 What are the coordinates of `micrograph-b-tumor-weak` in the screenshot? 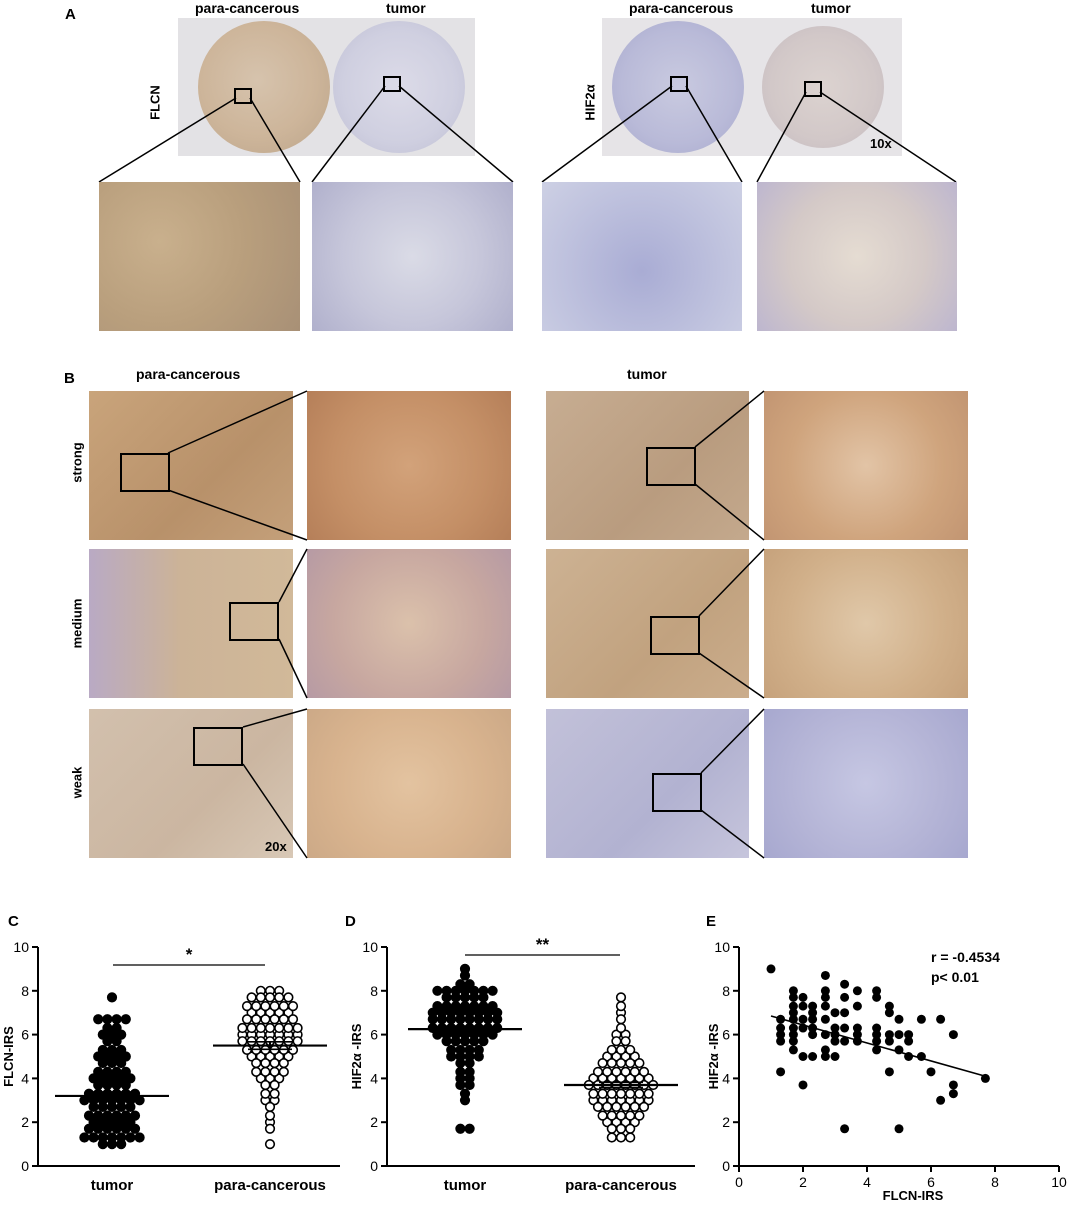 It's located at (647, 783).